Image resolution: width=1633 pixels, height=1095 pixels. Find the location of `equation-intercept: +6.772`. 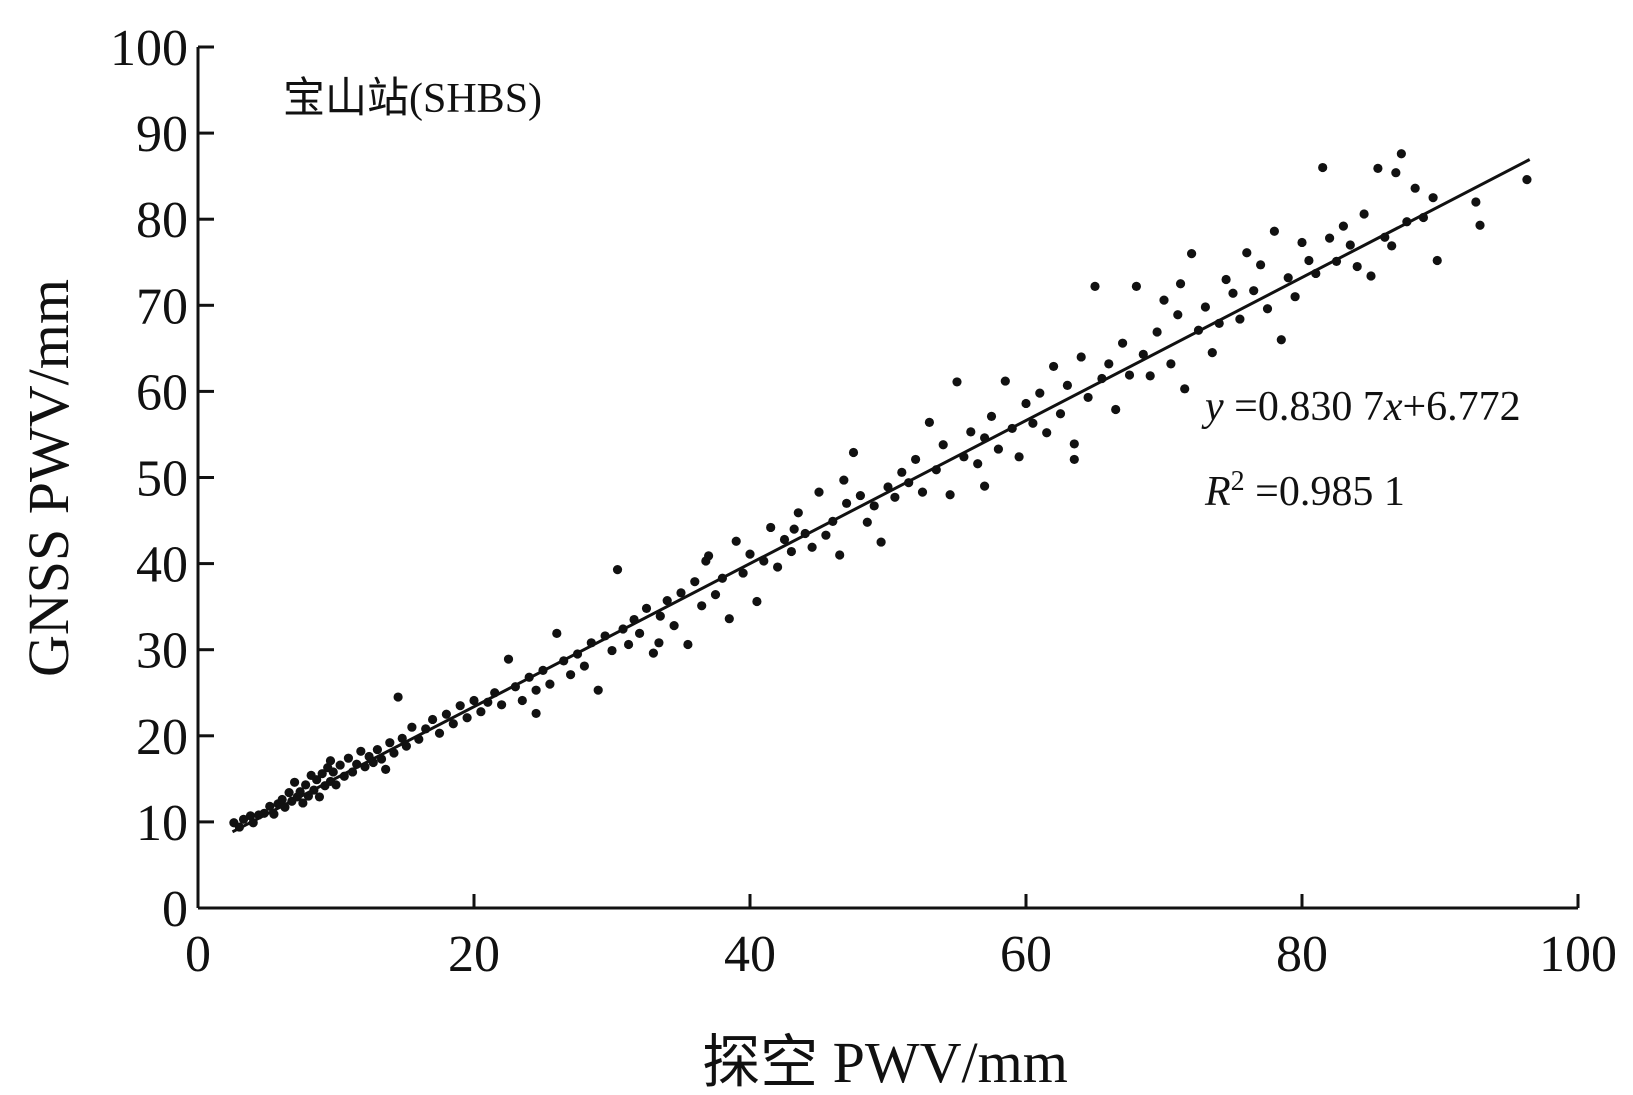

equation-intercept: +6.772 is located at coordinates (1462, 407).